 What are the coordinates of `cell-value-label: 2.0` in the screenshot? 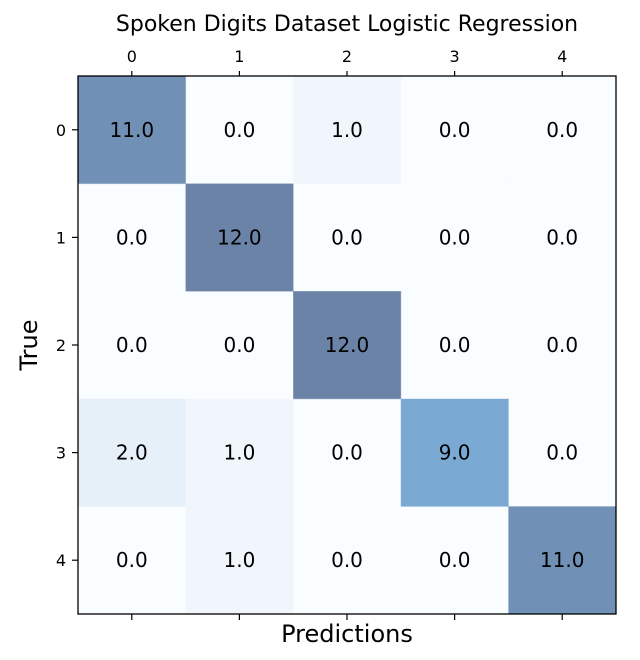 It's located at (132, 453).